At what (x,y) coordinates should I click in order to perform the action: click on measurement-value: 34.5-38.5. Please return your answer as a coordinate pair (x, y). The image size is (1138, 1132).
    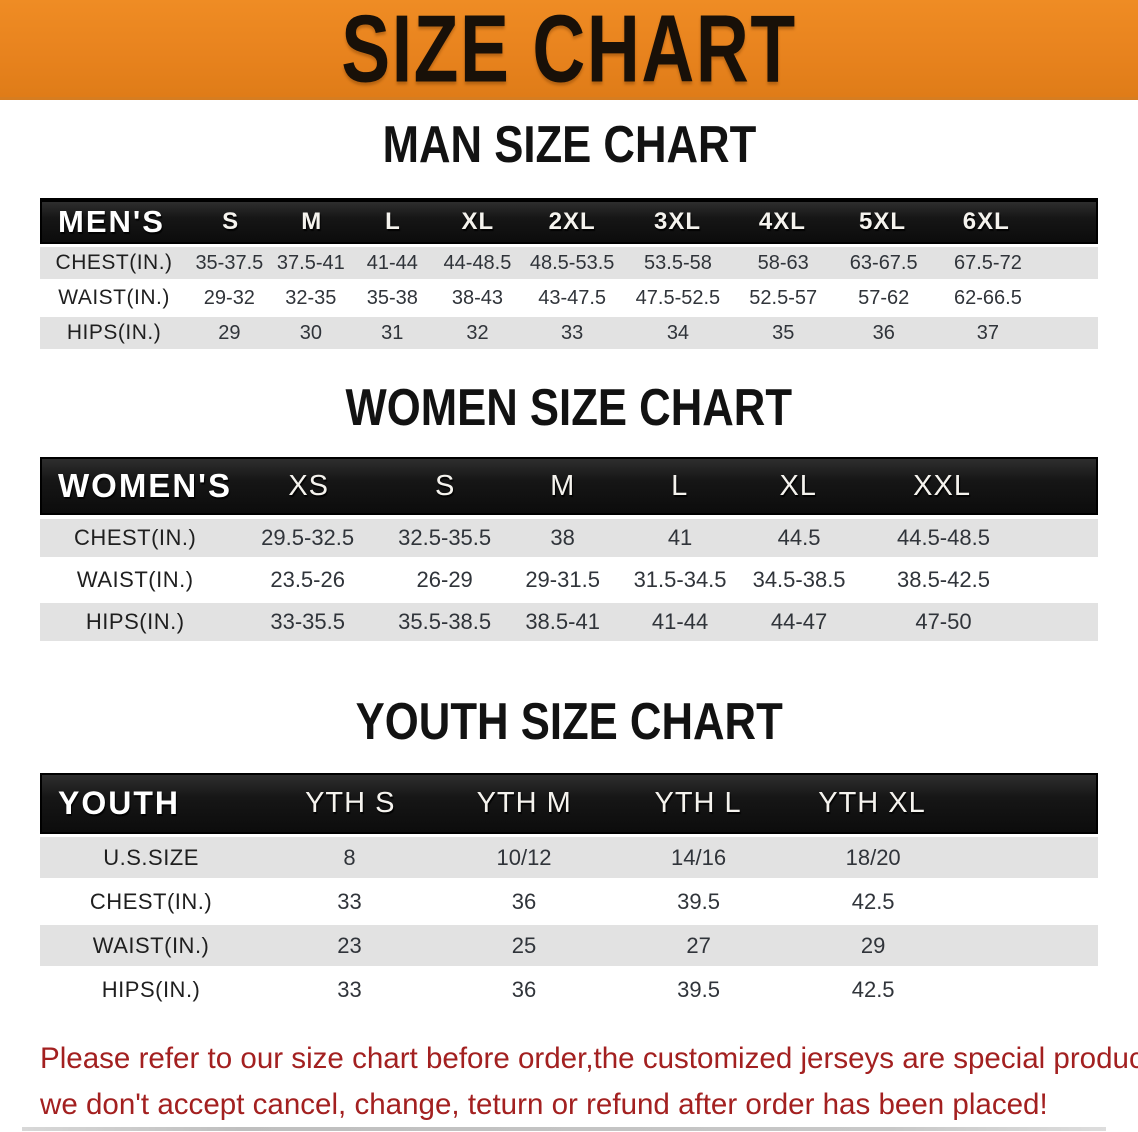
    Looking at the image, I should click on (799, 579).